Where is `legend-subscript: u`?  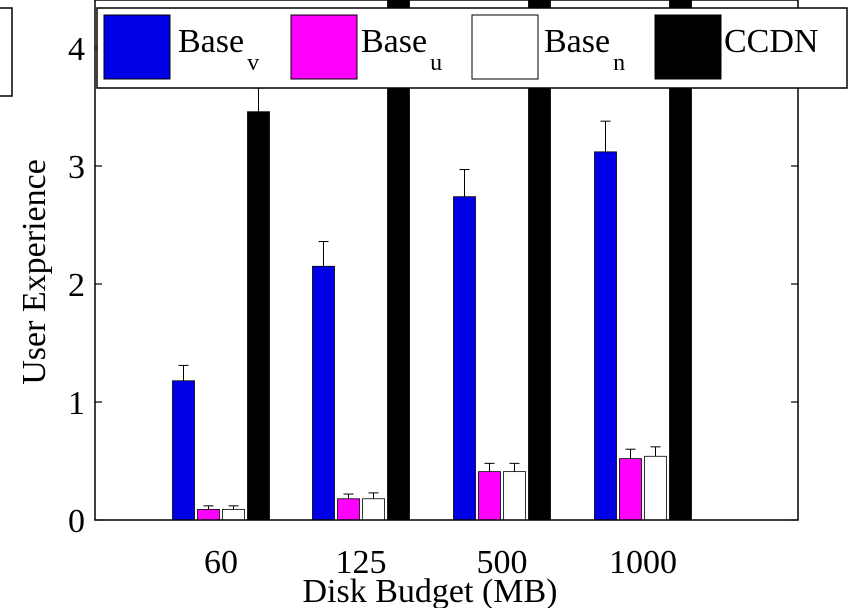
legend-subscript: u is located at coordinates (436, 63).